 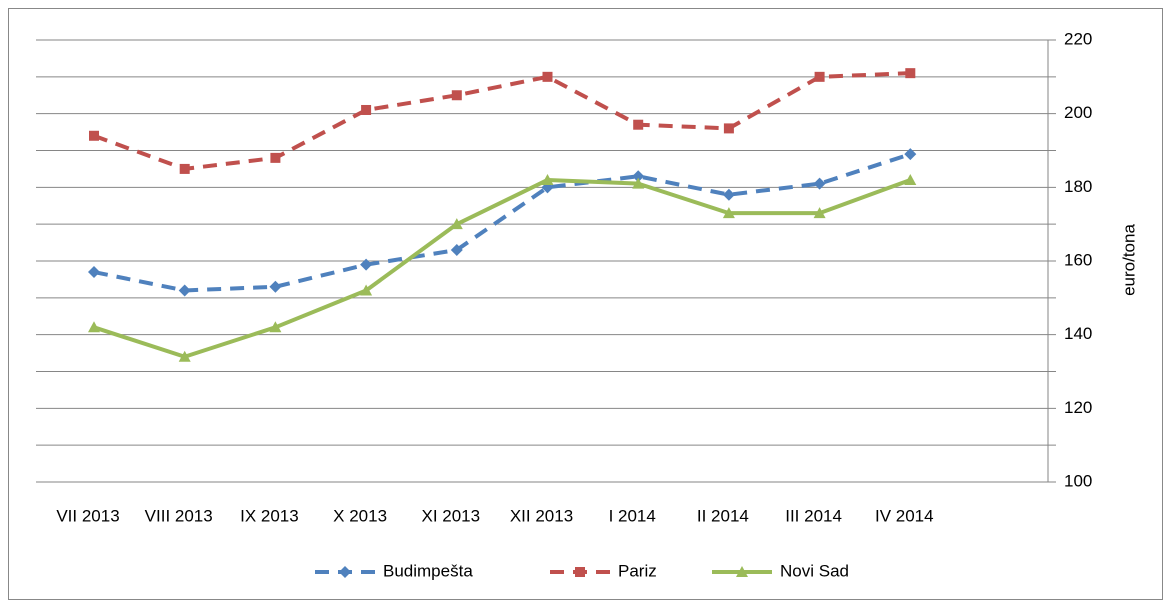 I want to click on x-tick-label: XII 2013, so click(x=541, y=515).